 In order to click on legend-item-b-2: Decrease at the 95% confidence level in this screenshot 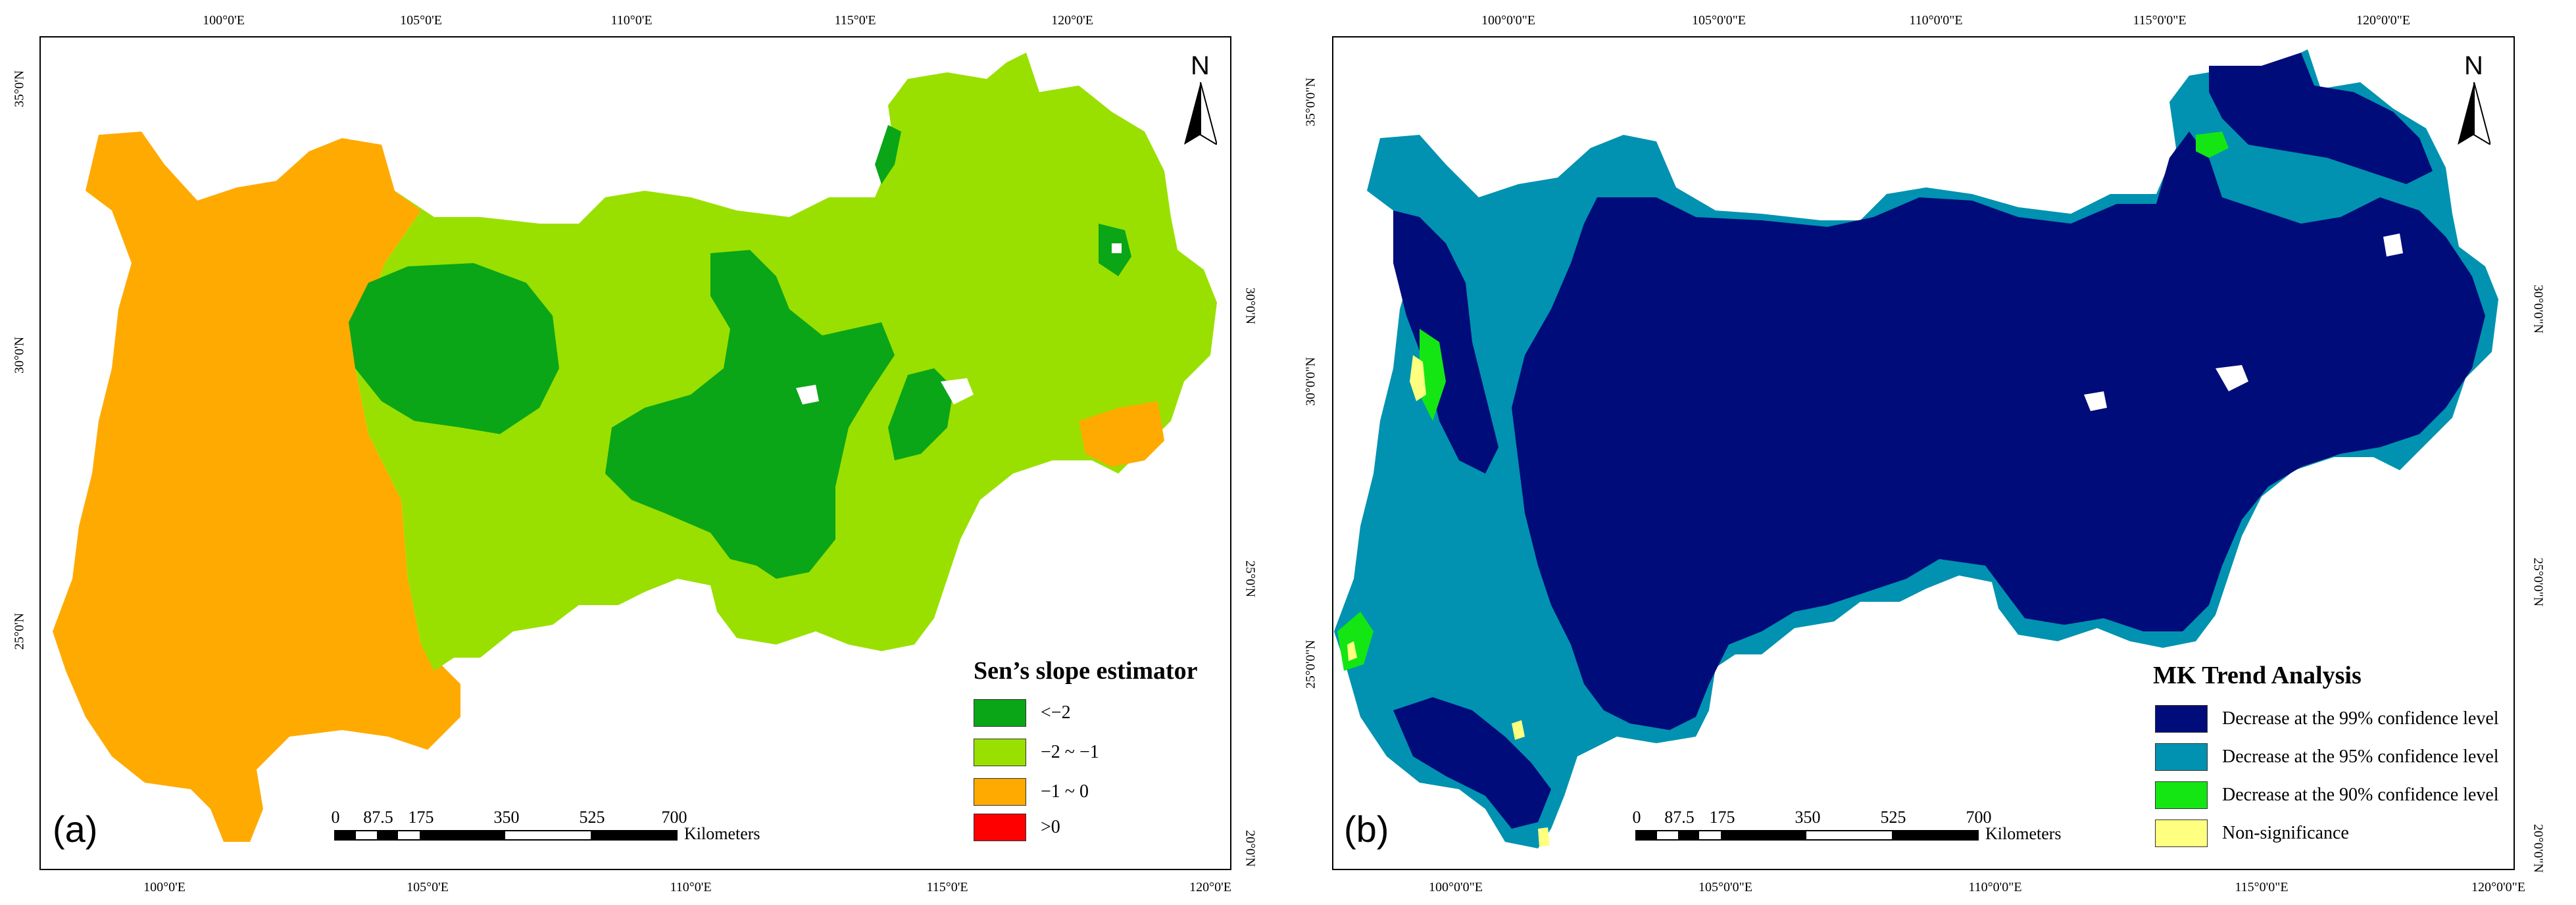, I will do `click(2327, 757)`.